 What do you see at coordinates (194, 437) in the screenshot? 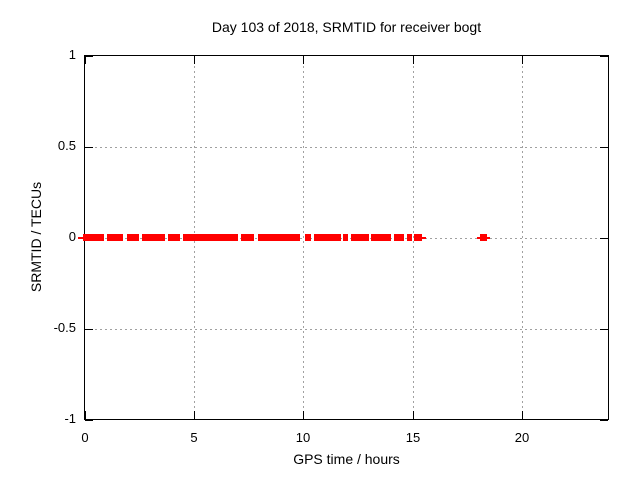
I see `x-tick-label-5: 5` at bounding box center [194, 437].